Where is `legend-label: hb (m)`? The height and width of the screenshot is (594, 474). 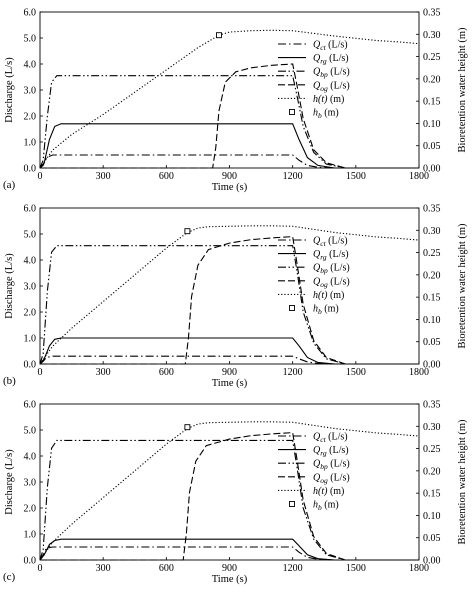 legend-label: hb (m) is located at coordinates (326, 114).